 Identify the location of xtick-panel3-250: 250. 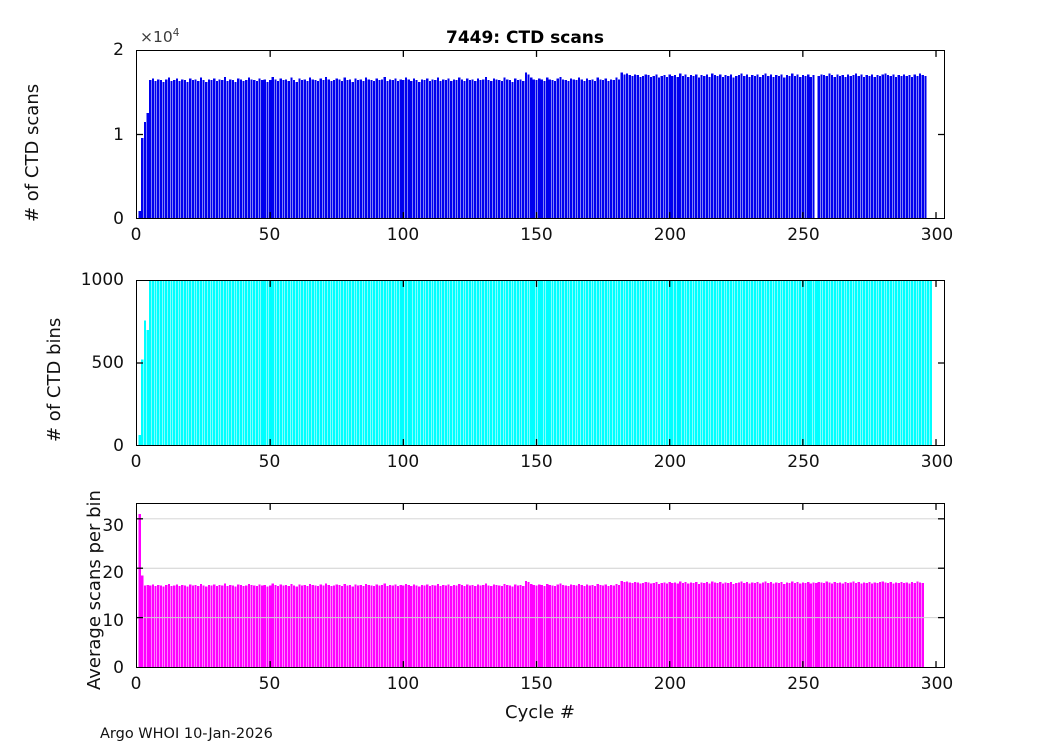
(803, 684).